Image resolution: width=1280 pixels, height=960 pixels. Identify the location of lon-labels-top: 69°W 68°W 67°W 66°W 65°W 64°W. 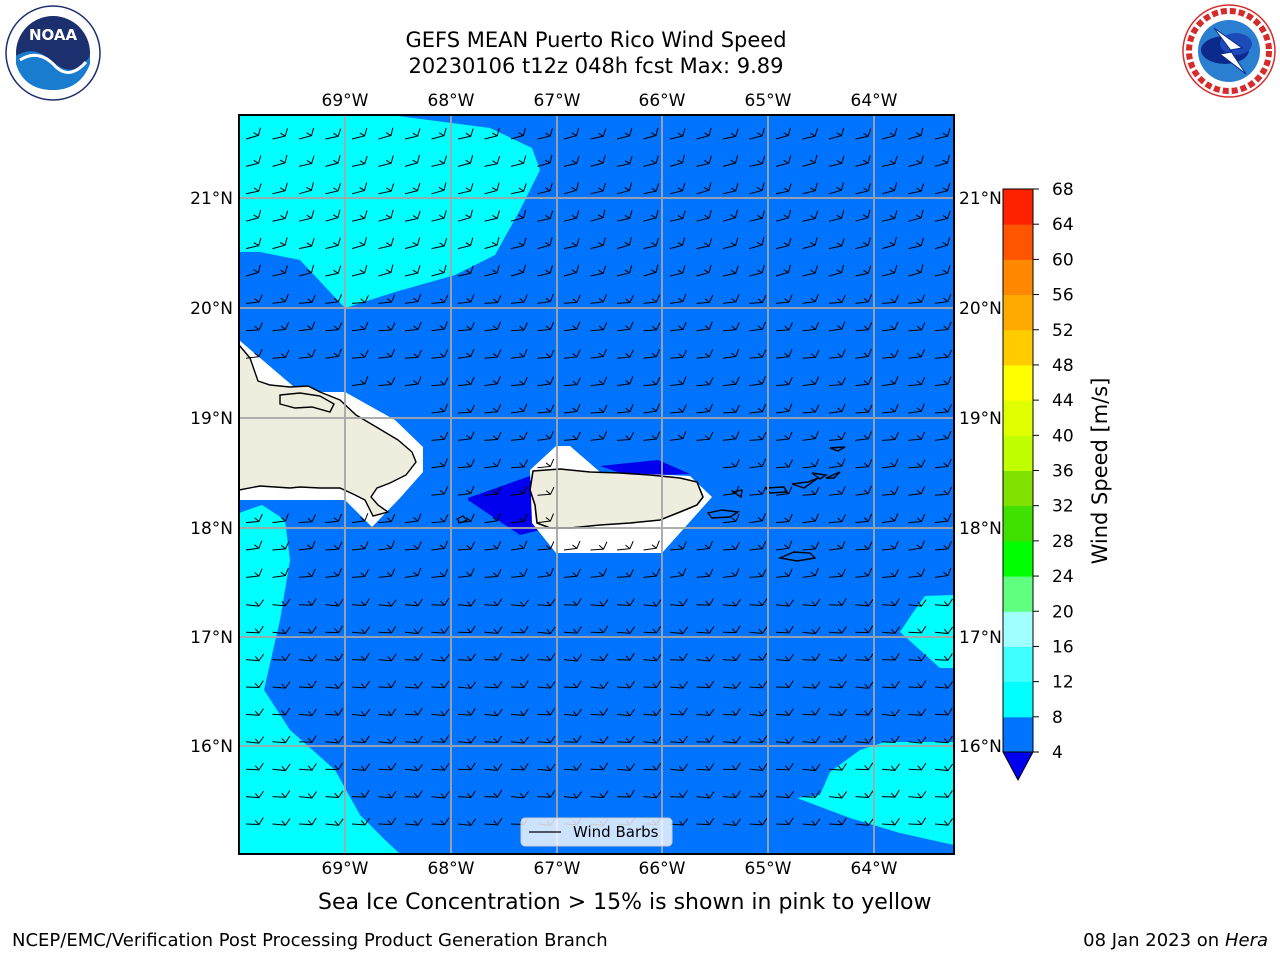
(610, 101).